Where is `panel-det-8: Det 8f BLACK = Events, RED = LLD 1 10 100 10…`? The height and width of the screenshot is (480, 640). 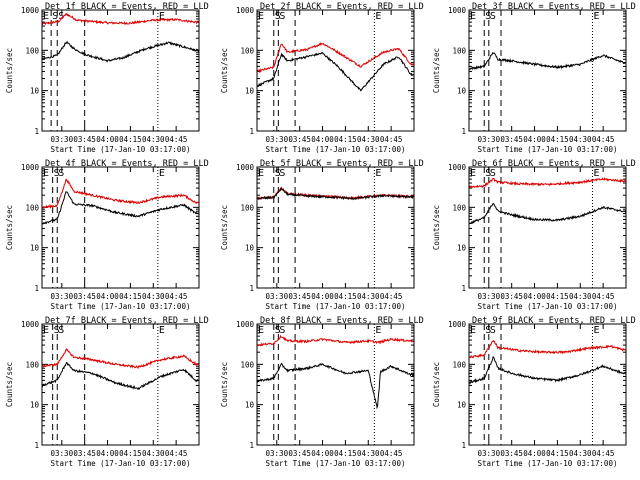 panel-det-8: Det 8f BLACK = Events, RED = LLD 1 10 100 10… is located at coordinates (322, 392).